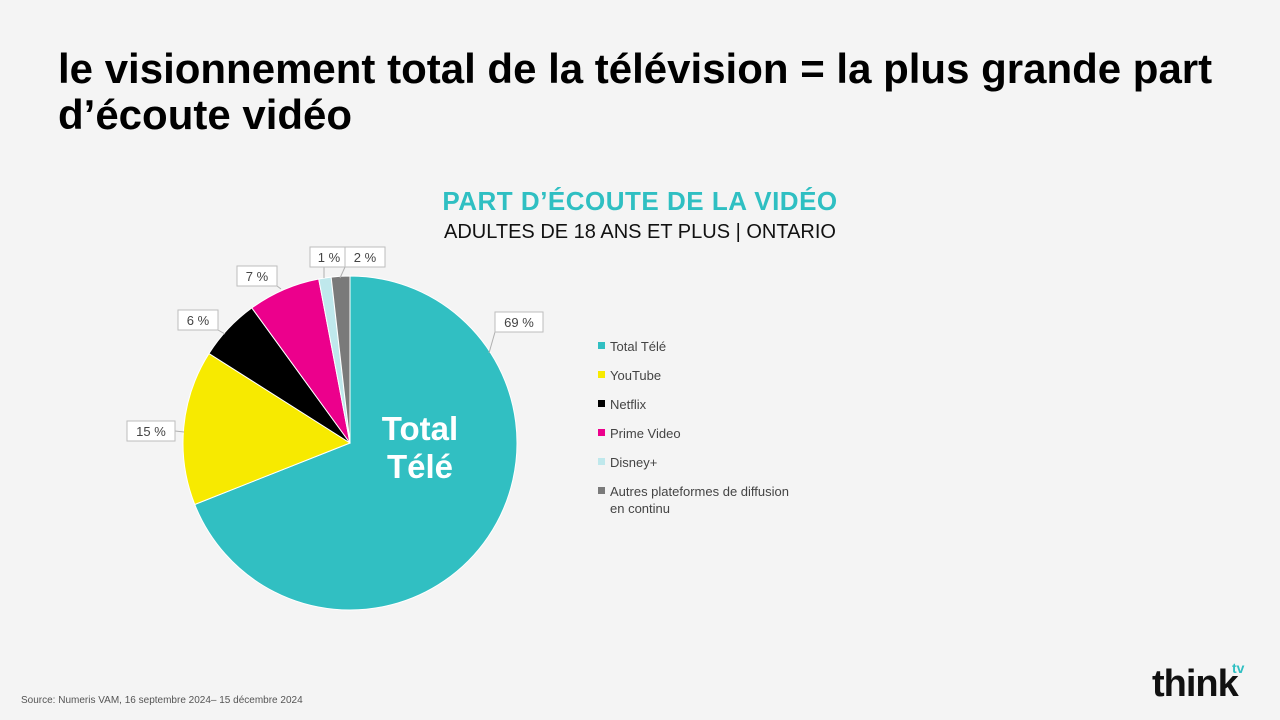 The height and width of the screenshot is (720, 1280). I want to click on legend-item-prime-video: Prime Video, so click(698, 433).